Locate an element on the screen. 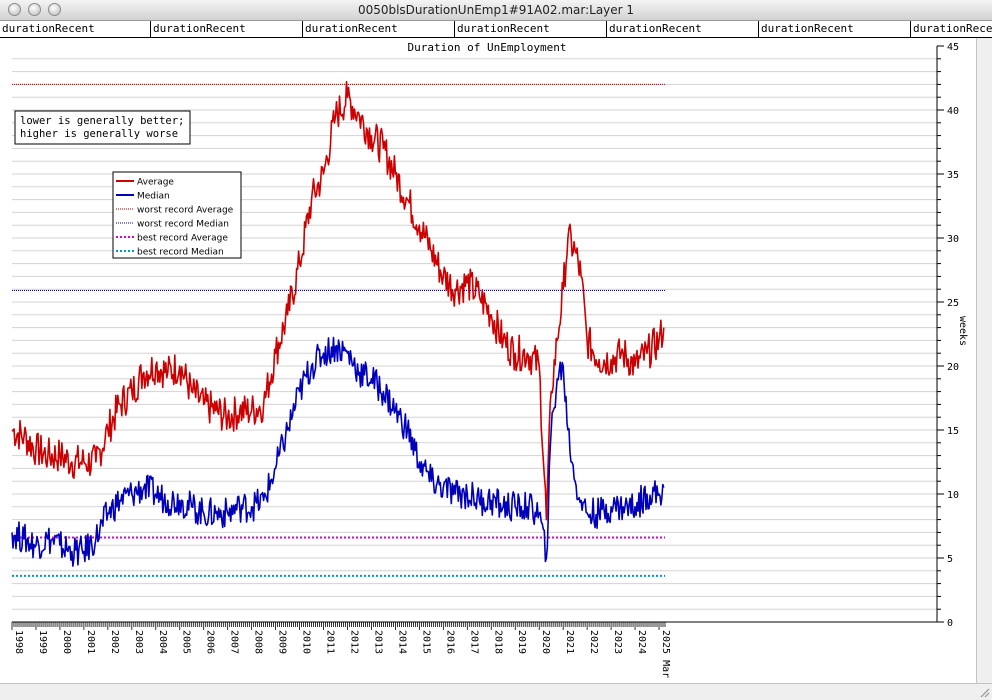 The width and height of the screenshot is (992, 700). x-tick-label: 2000 is located at coordinates (66, 642).